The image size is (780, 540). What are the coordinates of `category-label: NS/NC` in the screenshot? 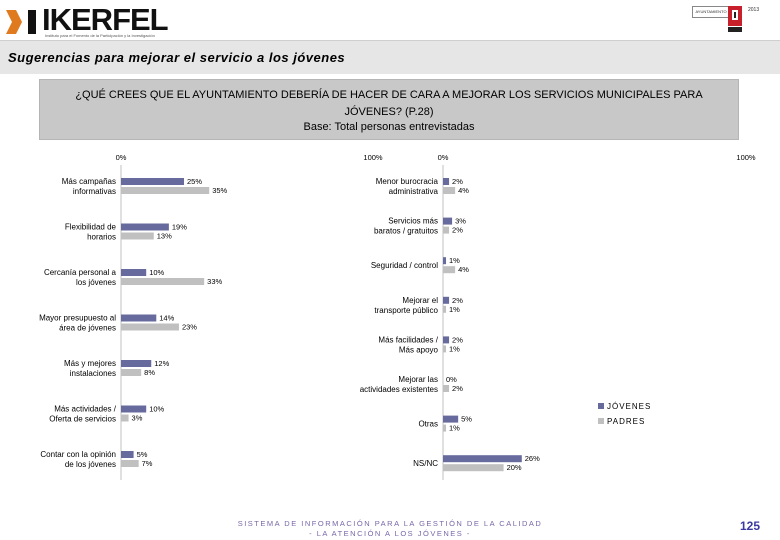 It's located at (425, 463).